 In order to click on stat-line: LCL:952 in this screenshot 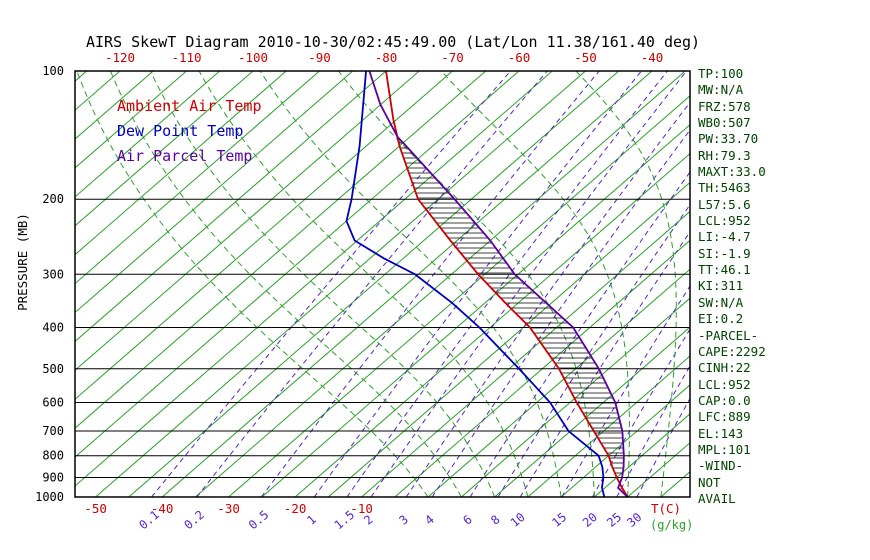, I will do `click(724, 384)`.